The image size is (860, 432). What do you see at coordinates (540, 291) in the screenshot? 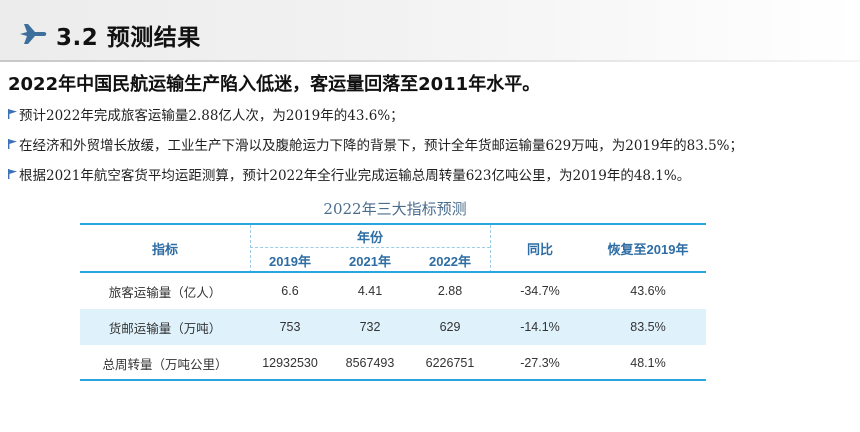
I see `cell-yoy: -34.7%` at bounding box center [540, 291].